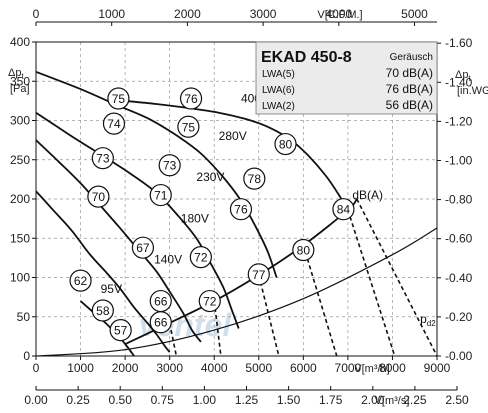  What do you see at coordinates (161, 302) in the screenshot?
I see `marker-label-17: 66` at bounding box center [161, 302].